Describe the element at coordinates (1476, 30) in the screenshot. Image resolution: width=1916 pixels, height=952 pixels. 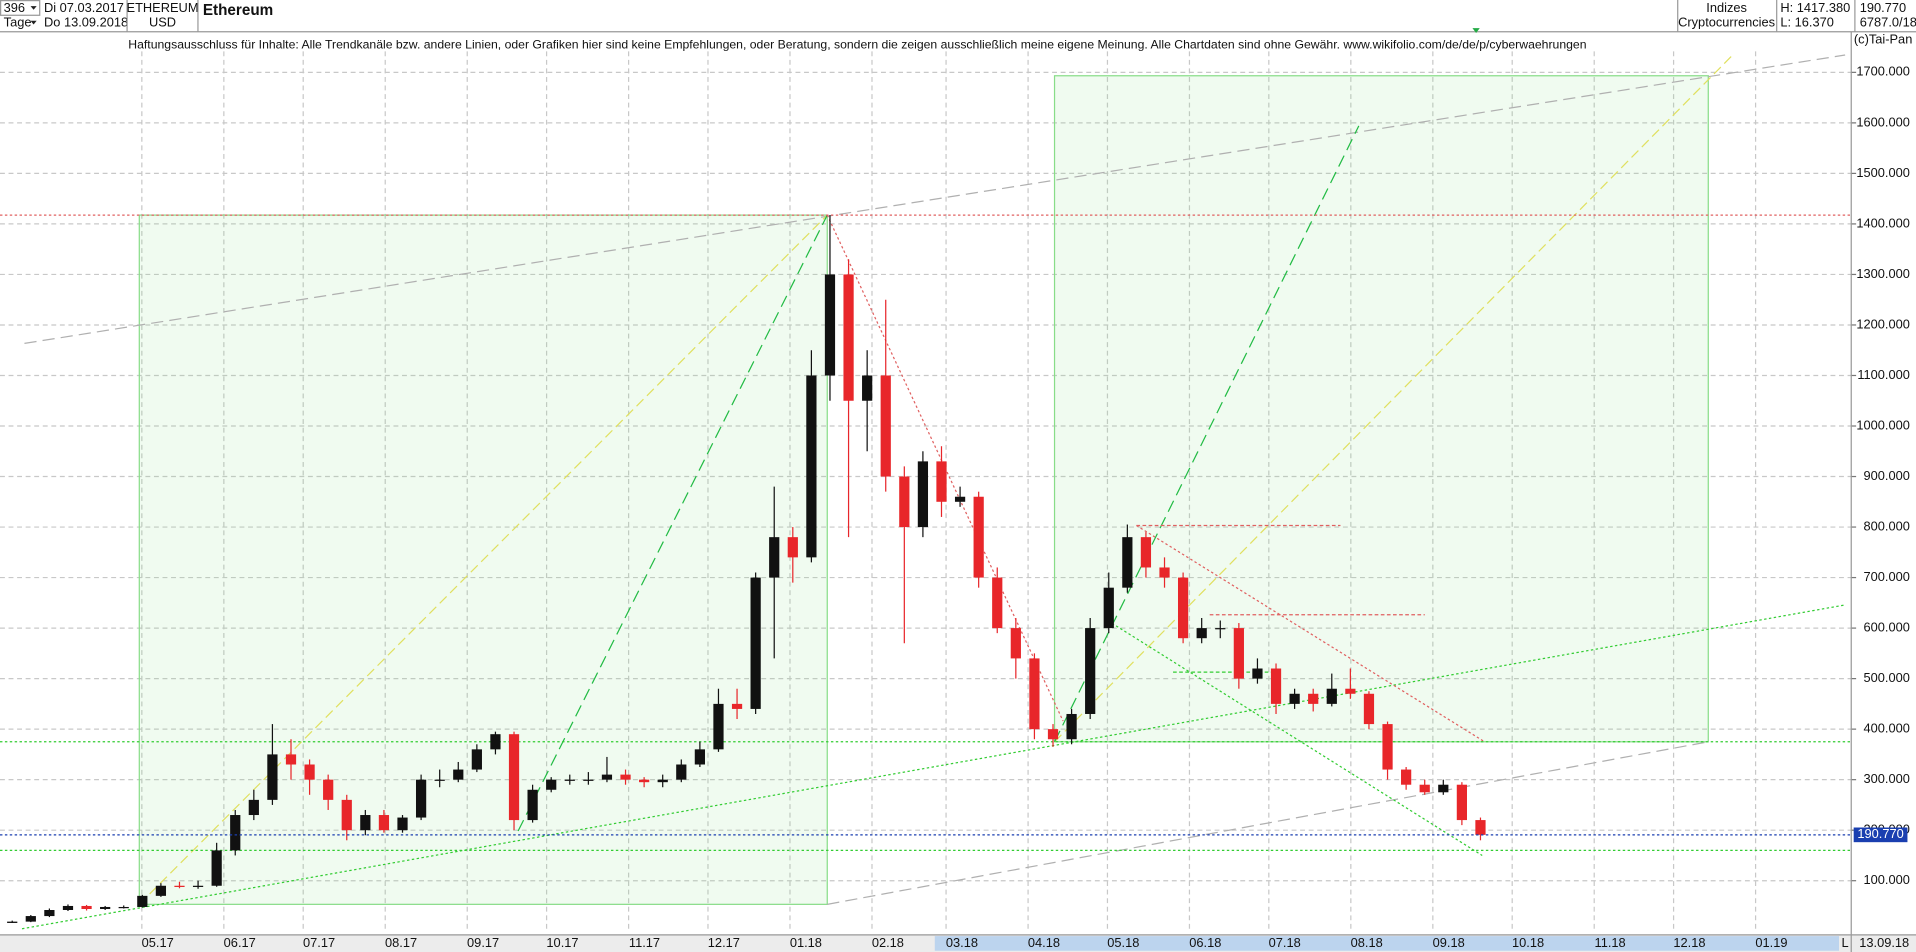
I see `marker` at that location.